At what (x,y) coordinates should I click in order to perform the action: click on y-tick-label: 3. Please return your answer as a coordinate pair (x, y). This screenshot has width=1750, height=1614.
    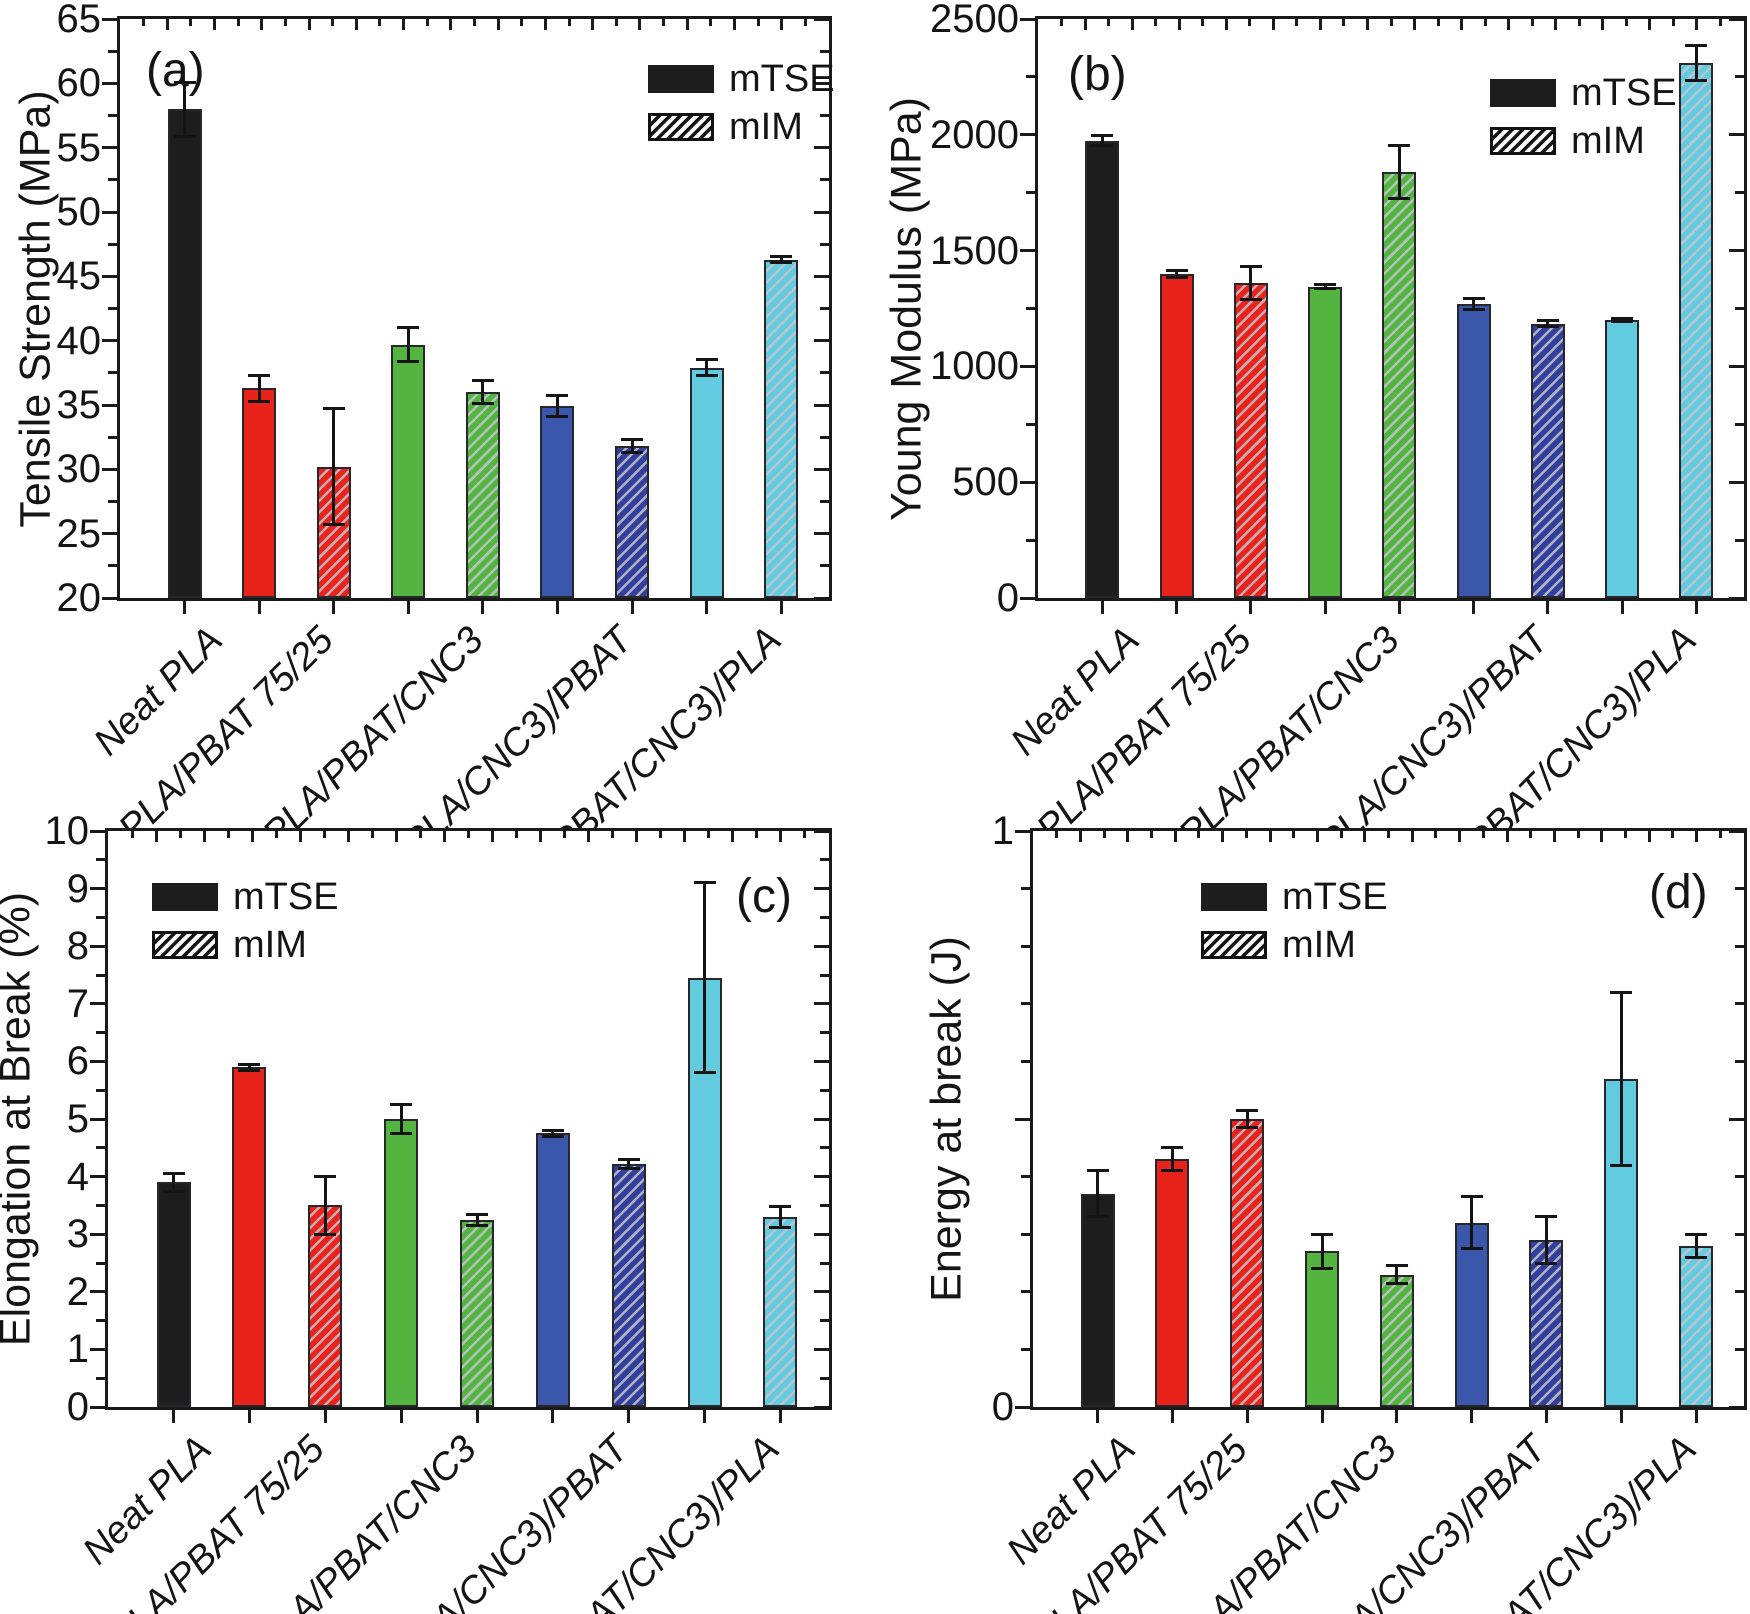
    Looking at the image, I should click on (77, 1234).